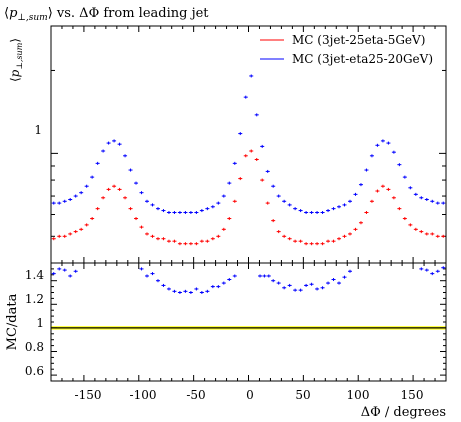  I want to click on ratio-ylabel: MC/data, so click(12, 321).